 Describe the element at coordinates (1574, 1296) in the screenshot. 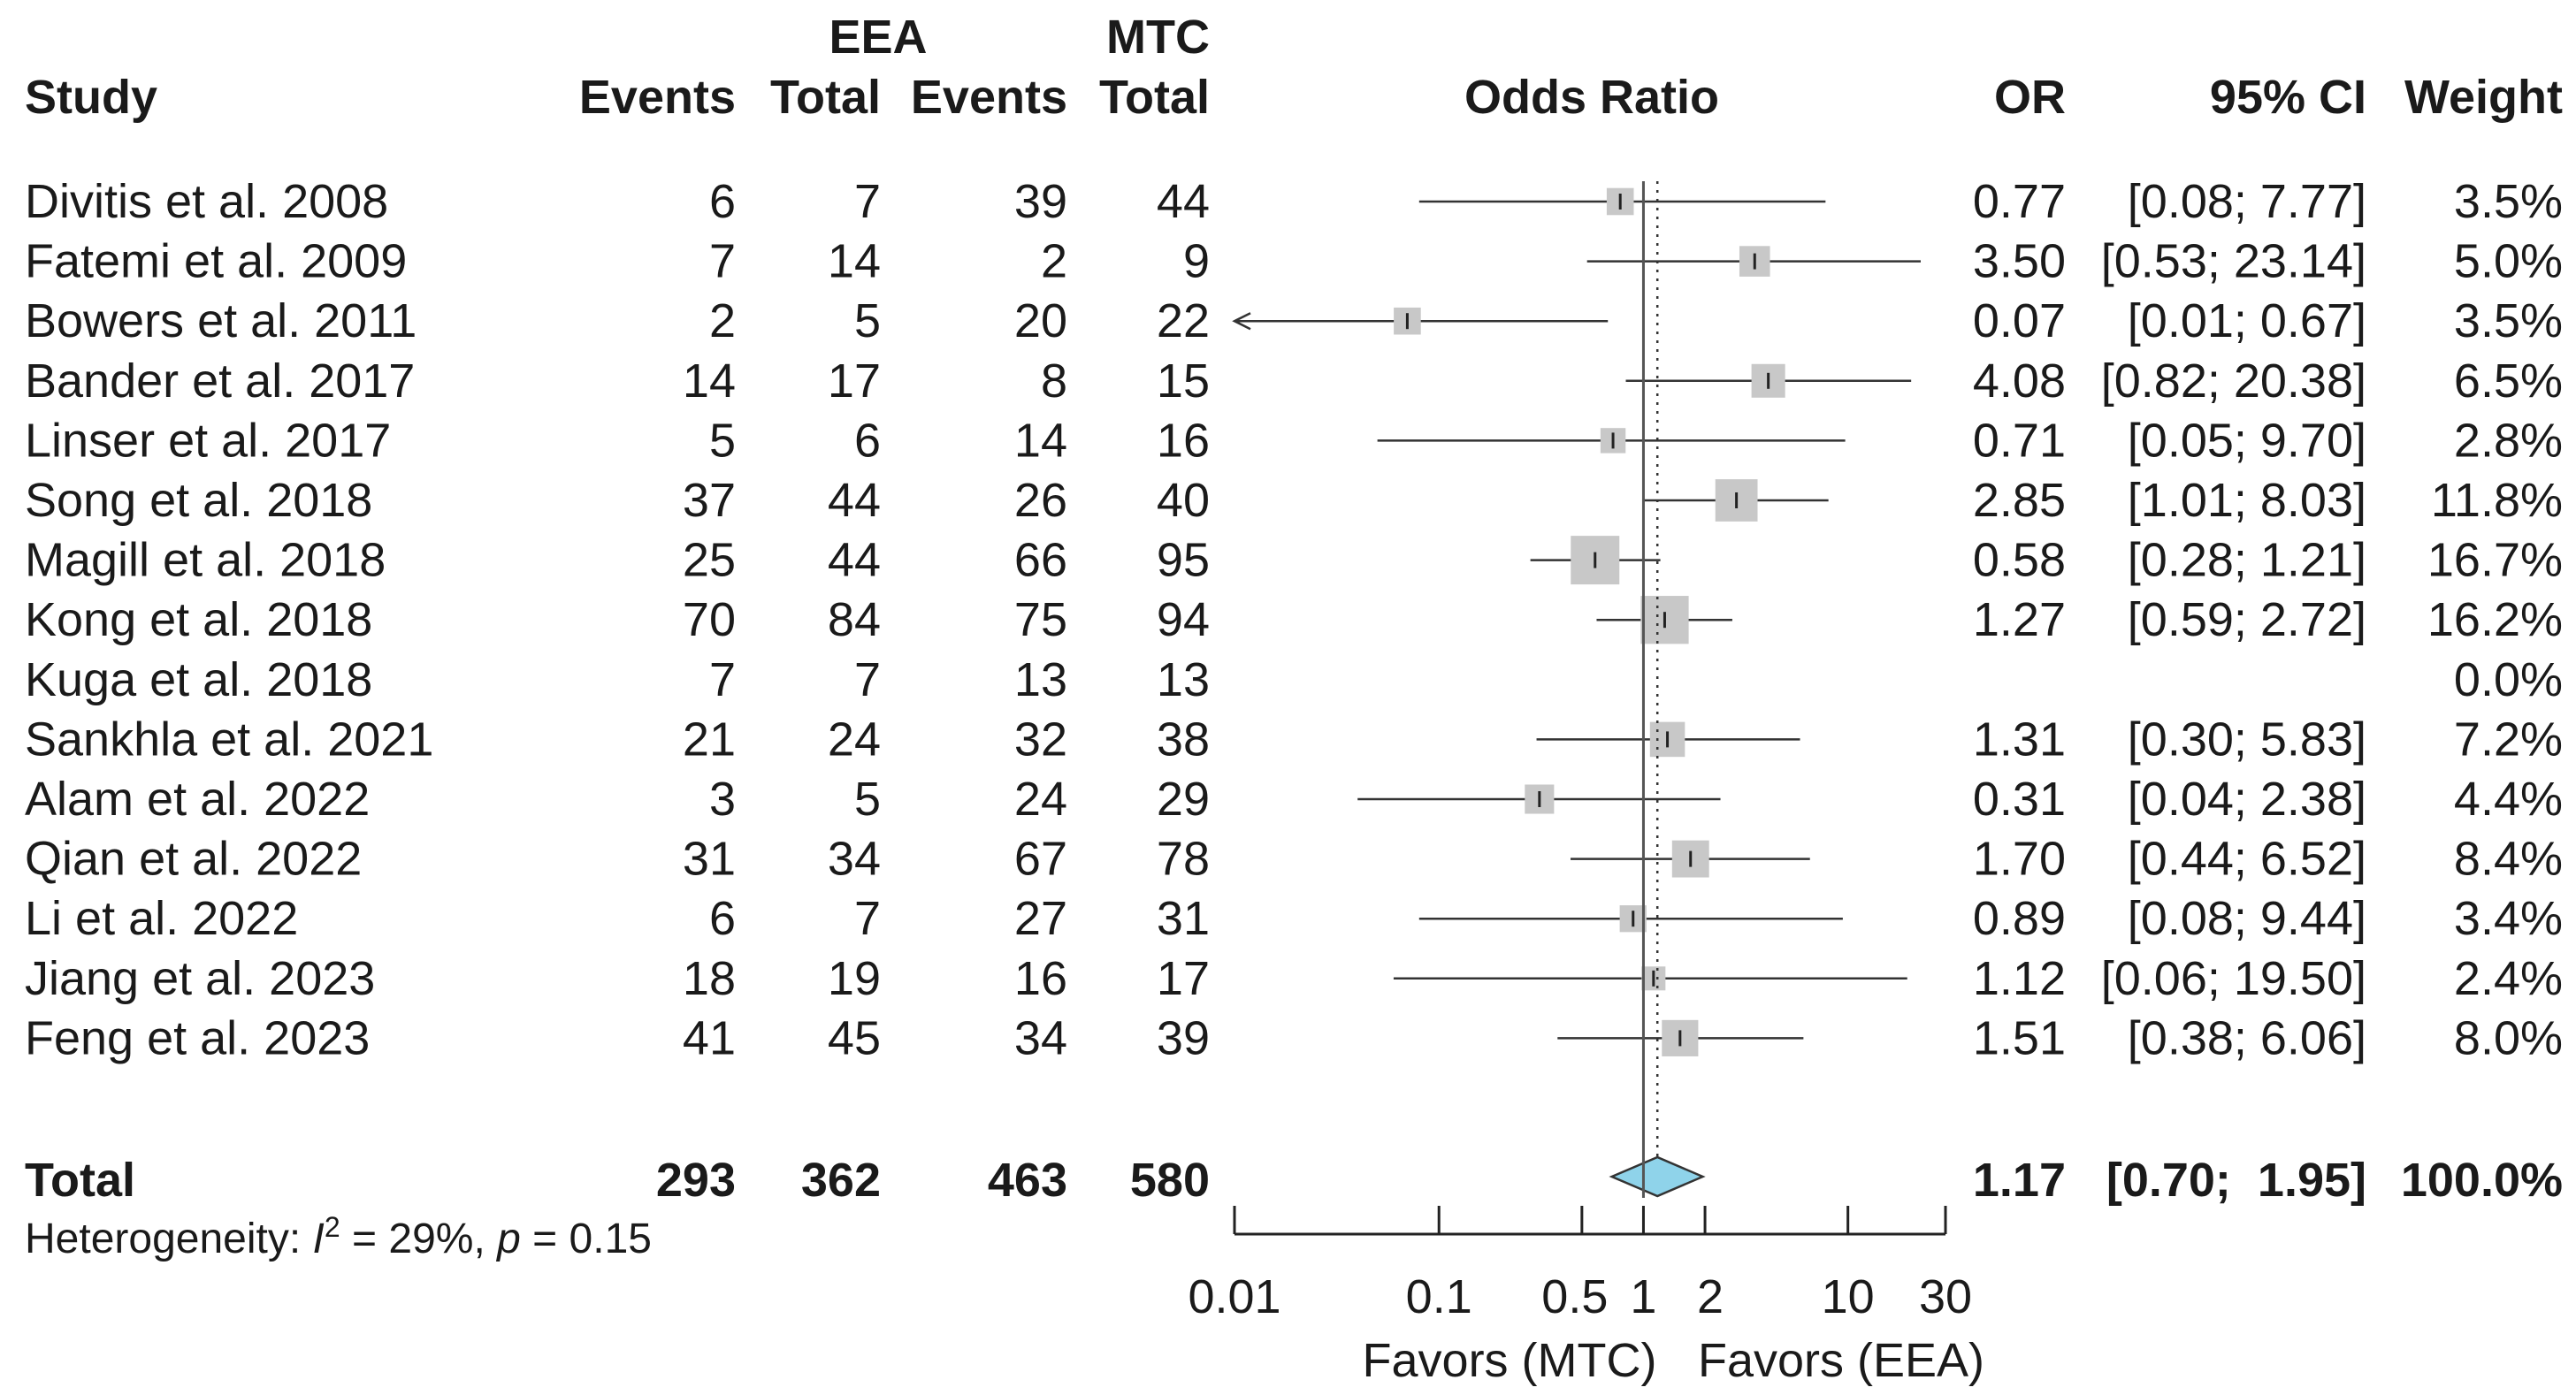

I see `axis-tick-label: 0.5` at that location.